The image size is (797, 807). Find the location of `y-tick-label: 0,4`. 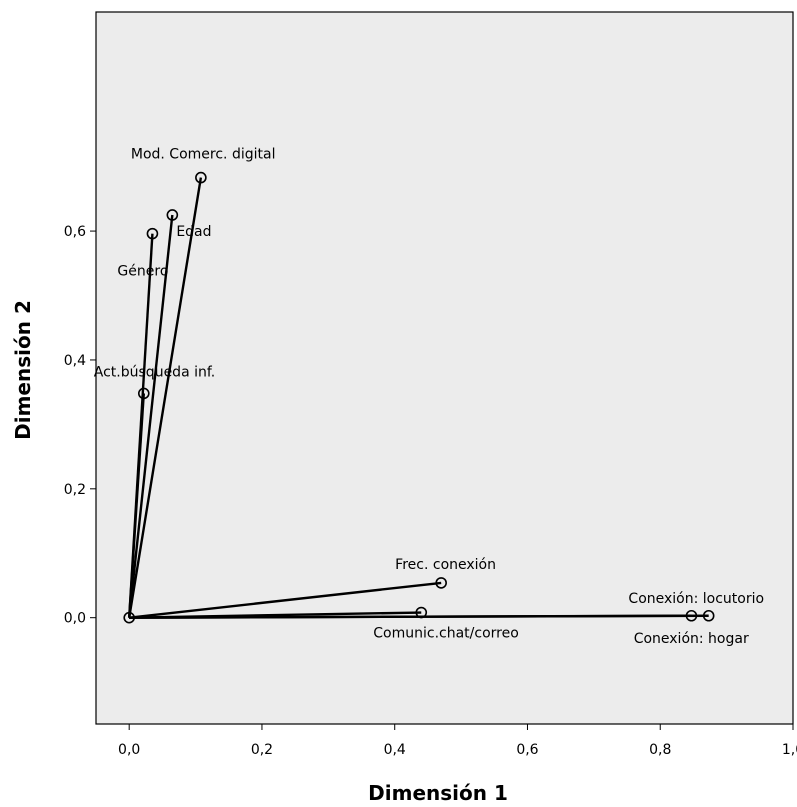

y-tick-label: 0,4 is located at coordinates (75, 361).